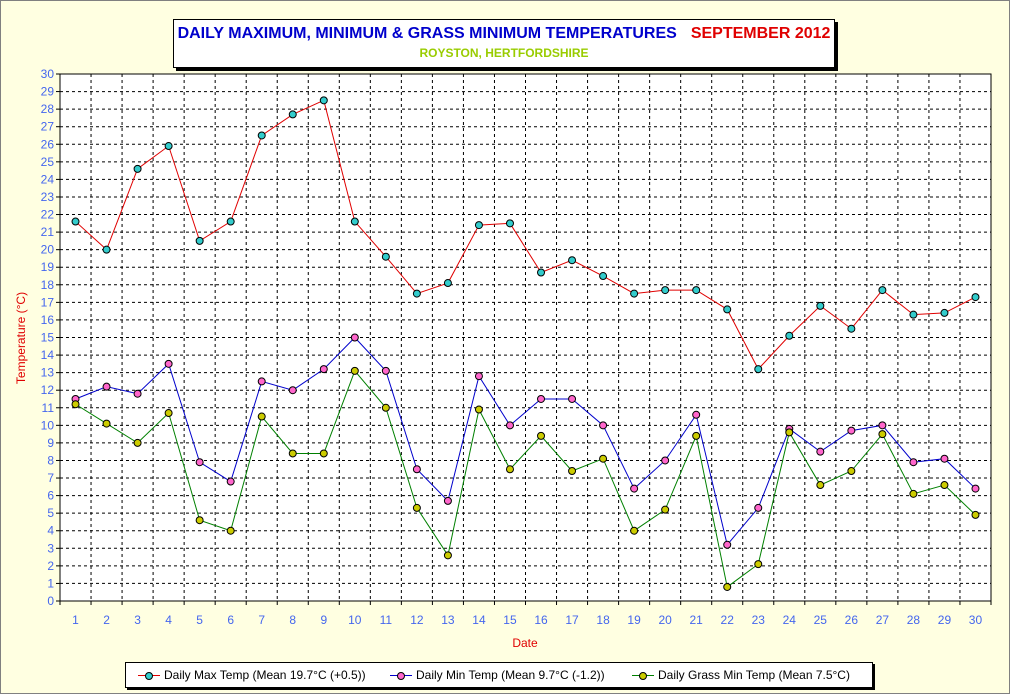  What do you see at coordinates (137, 620) in the screenshot?
I see `x-tick-label: 3` at bounding box center [137, 620].